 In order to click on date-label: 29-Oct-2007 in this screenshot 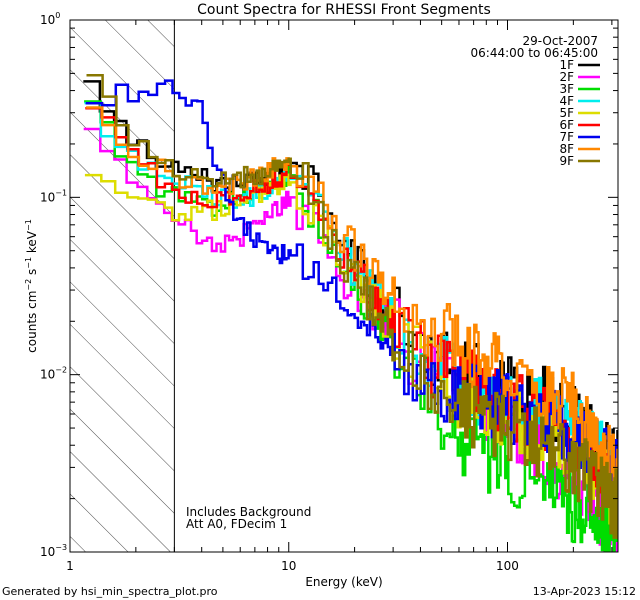, I will do `click(560, 41)`.